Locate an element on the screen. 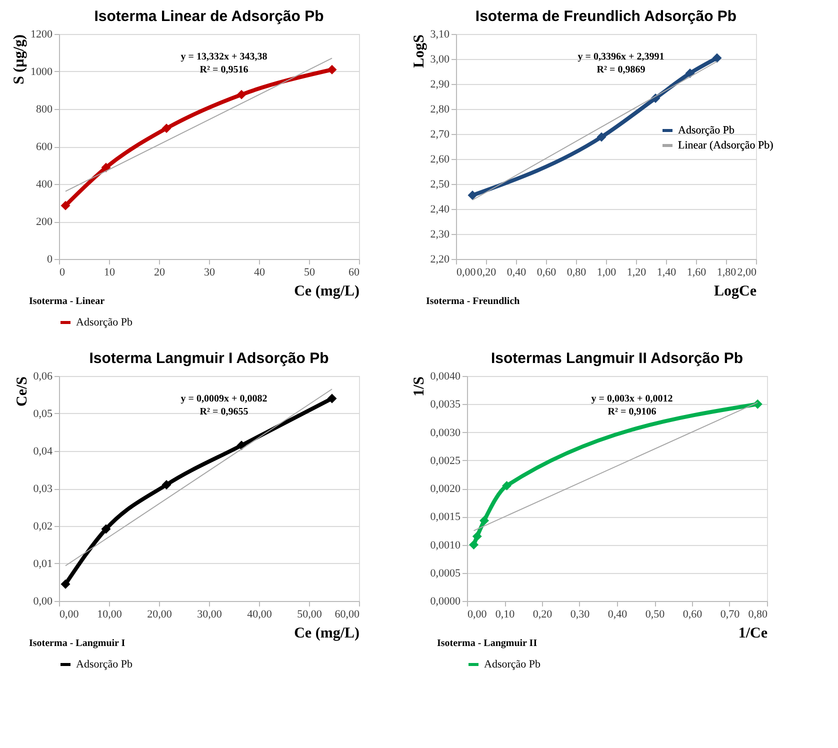 This screenshot has width=838, height=748. y-tick-label: 2,40 is located at coordinates (440, 210).